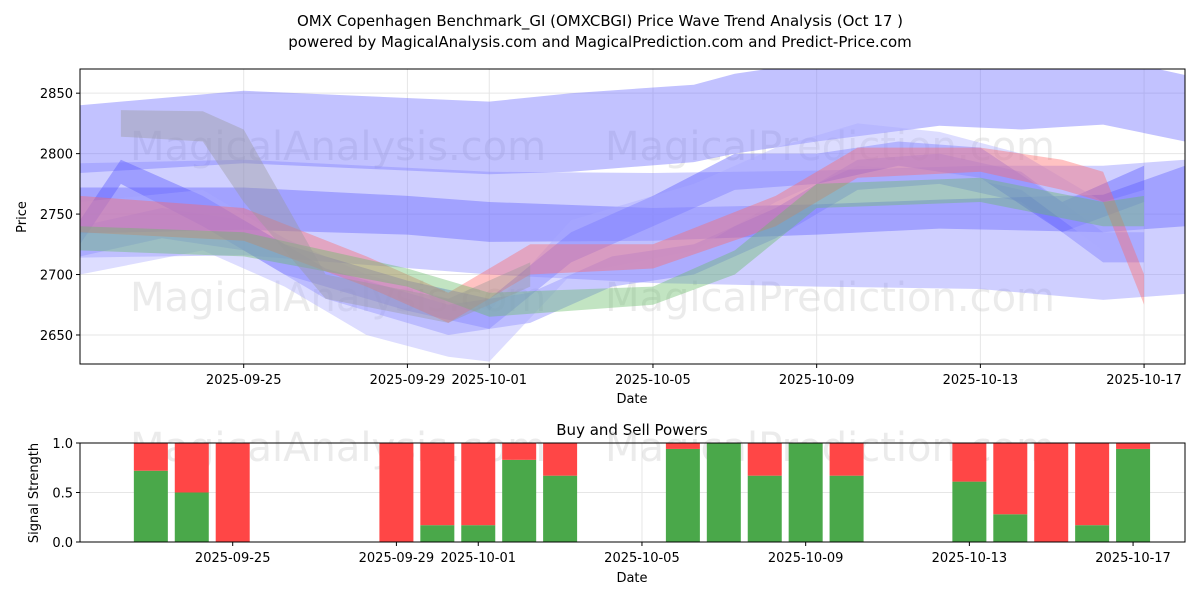 This screenshot has width=1200, height=600. What do you see at coordinates (478, 558) in the screenshot?
I see `signal-x-tick-label: 2025-10-01` at bounding box center [478, 558].